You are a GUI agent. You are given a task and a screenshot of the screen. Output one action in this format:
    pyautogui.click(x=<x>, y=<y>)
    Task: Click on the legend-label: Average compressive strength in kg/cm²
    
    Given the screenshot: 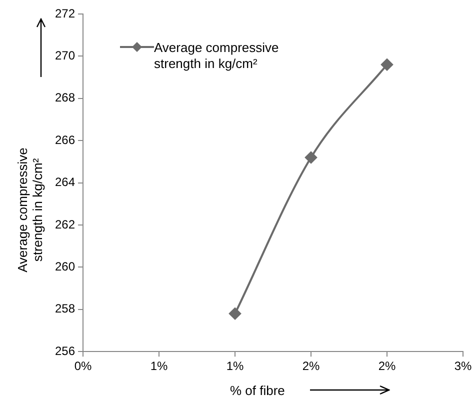 What is the action you would take?
    pyautogui.click(x=217, y=56)
    